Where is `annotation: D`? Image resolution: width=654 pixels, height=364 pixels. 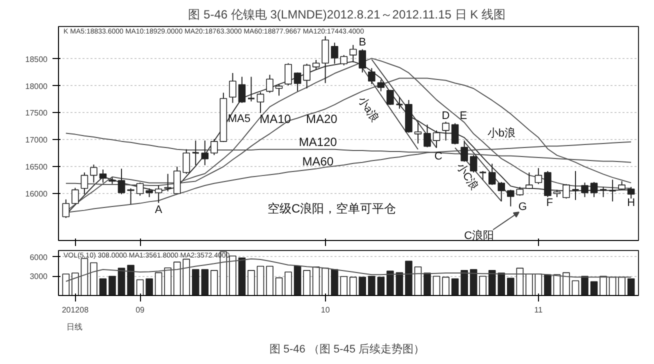 annotation: D is located at coordinates (446, 116).